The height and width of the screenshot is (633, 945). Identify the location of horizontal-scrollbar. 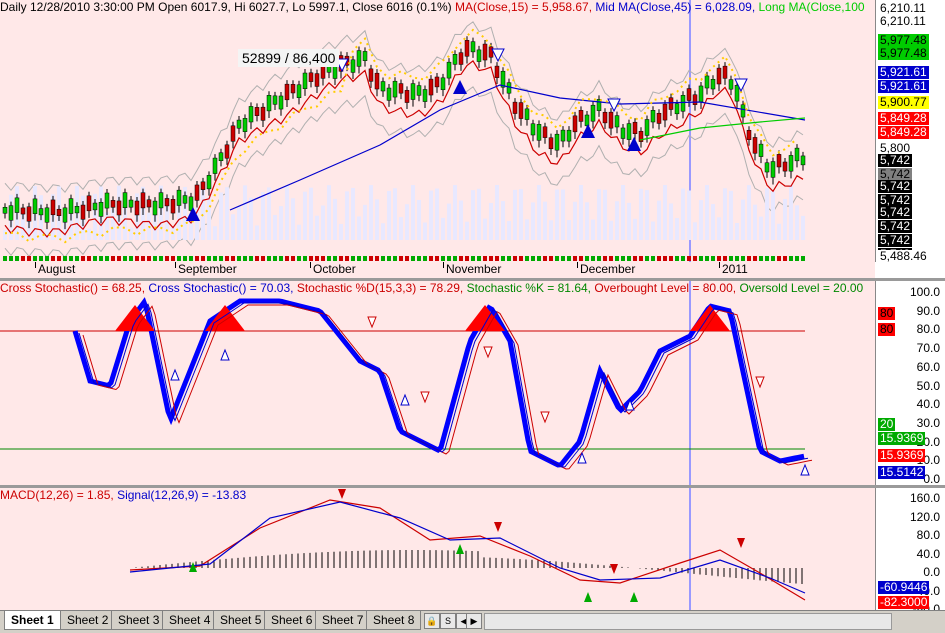
(688, 621).